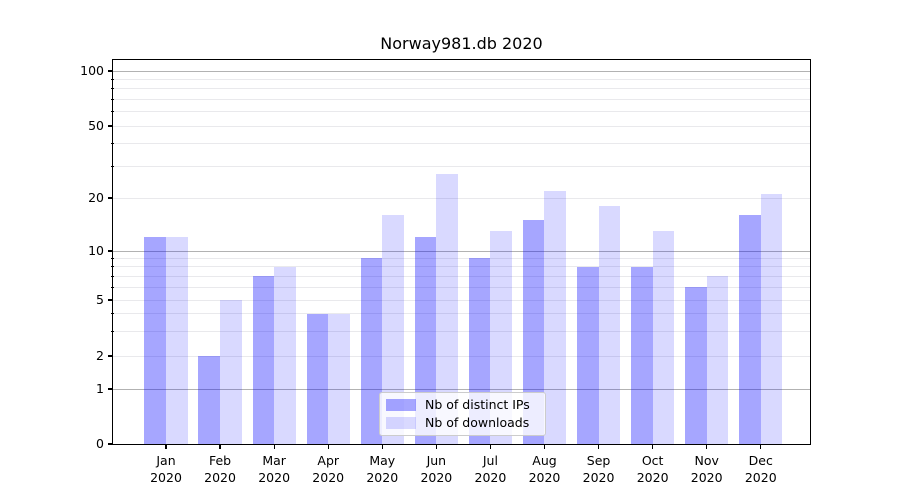  What do you see at coordinates (477, 423) in the screenshot?
I see `legend-label-downloads: Nb of downloads` at bounding box center [477, 423].